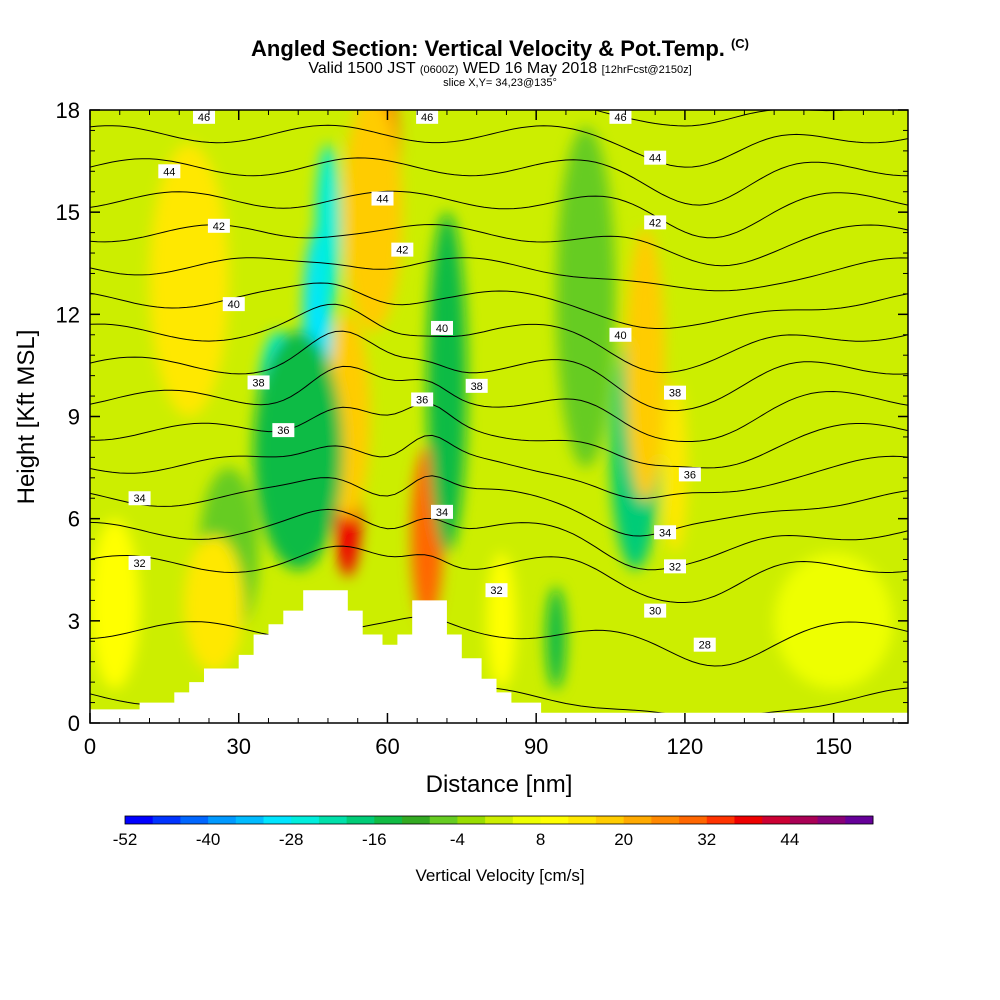 Image resolution: width=1000 pixels, height=1000 pixels. What do you see at coordinates (238, 746) in the screenshot?
I see `x-tick-label: 30` at bounding box center [238, 746].